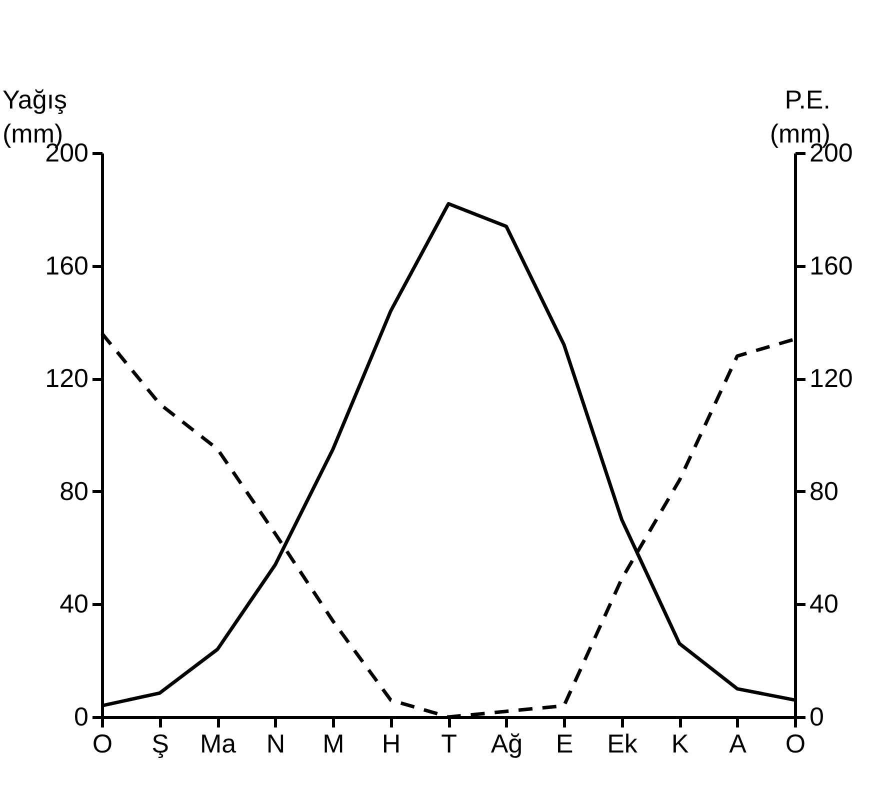 The image size is (888, 787). I want to click on y-tick-label: 160, so click(66, 265).